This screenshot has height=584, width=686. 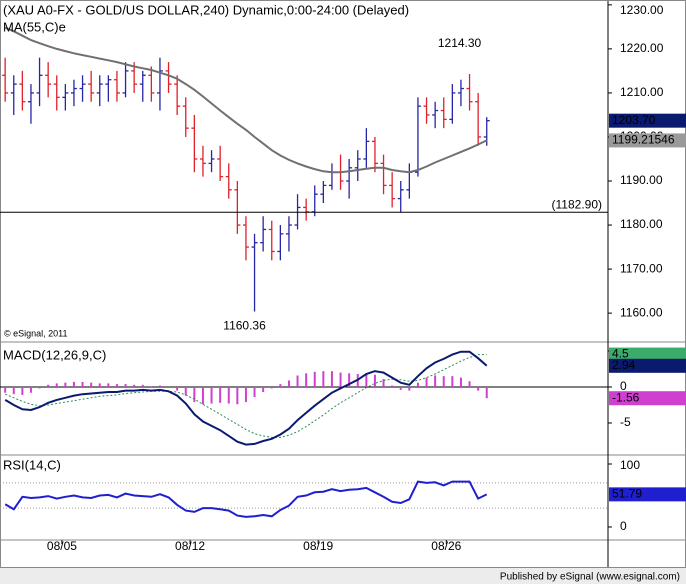 What do you see at coordinates (32, 464) in the screenshot?
I see `panel-title: RSI(14,C)` at bounding box center [32, 464].